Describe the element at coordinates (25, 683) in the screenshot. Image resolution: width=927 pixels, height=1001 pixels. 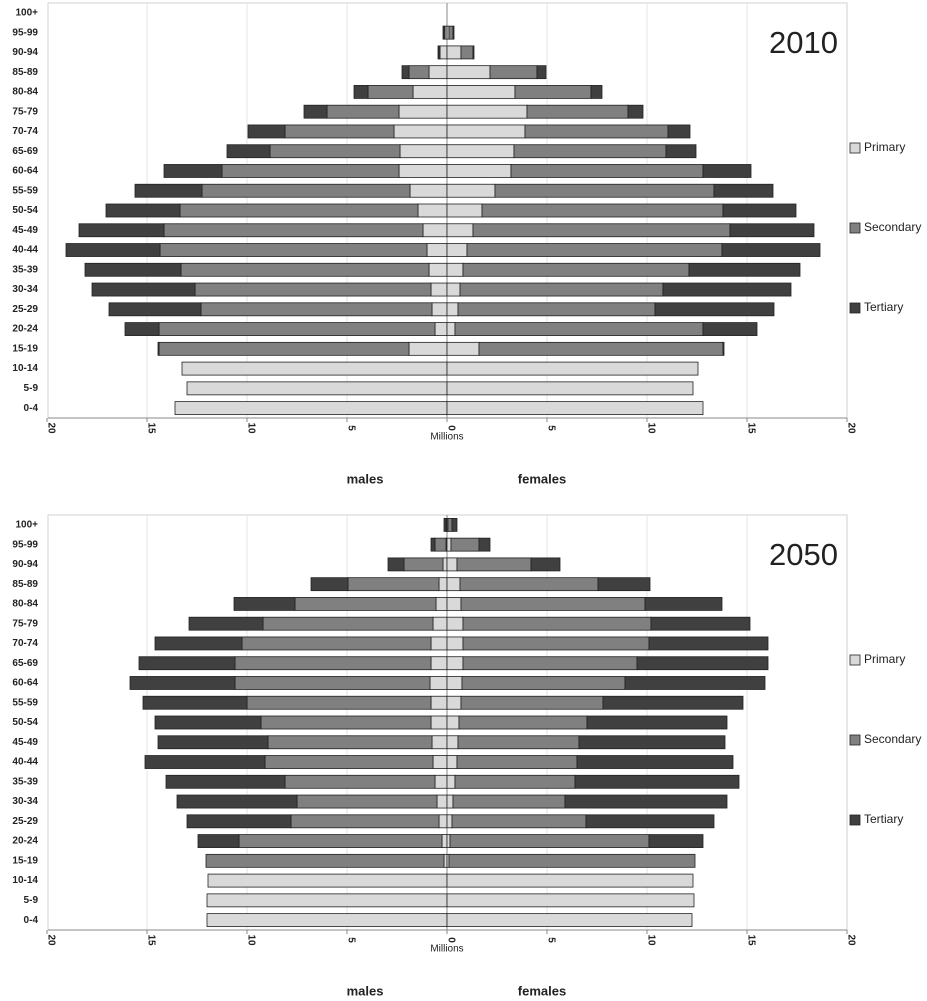
I see `category-label: 60-64` at that location.